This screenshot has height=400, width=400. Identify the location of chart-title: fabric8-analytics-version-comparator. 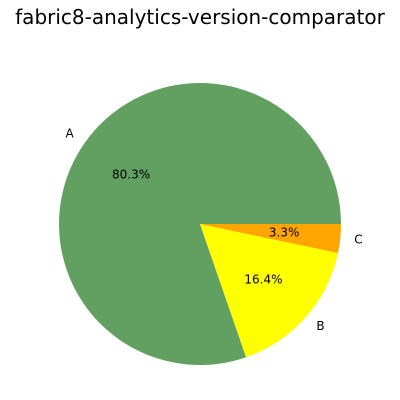
(200, 17).